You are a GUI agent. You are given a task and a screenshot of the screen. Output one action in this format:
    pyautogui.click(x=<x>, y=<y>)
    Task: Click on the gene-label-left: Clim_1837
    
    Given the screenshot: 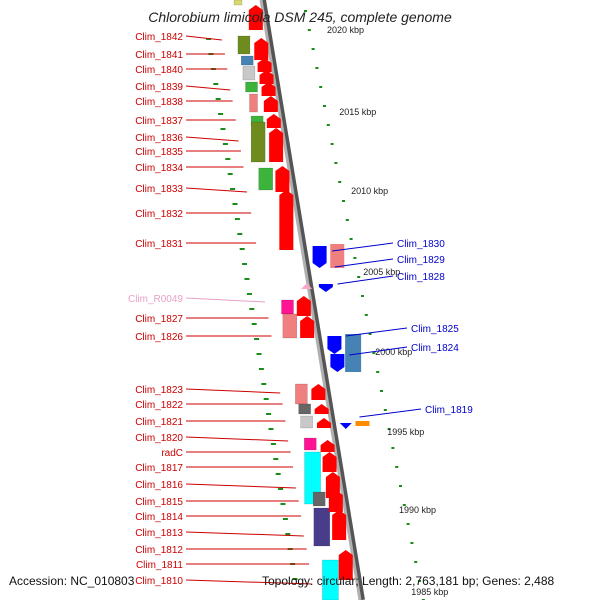 What is the action you would take?
    pyautogui.click(x=159, y=121)
    